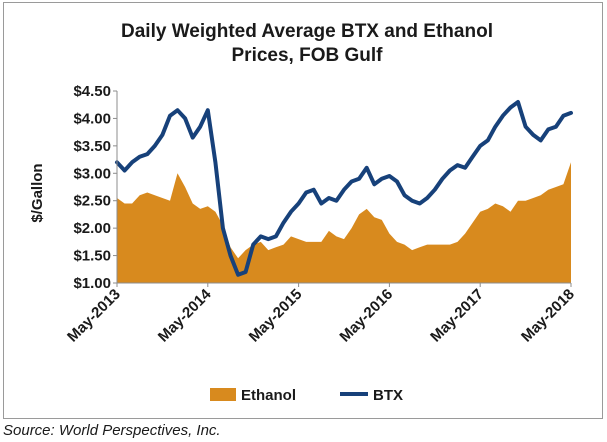 This screenshot has width=607, height=442. I want to click on y-tick-label: $1.50, so click(92, 256).